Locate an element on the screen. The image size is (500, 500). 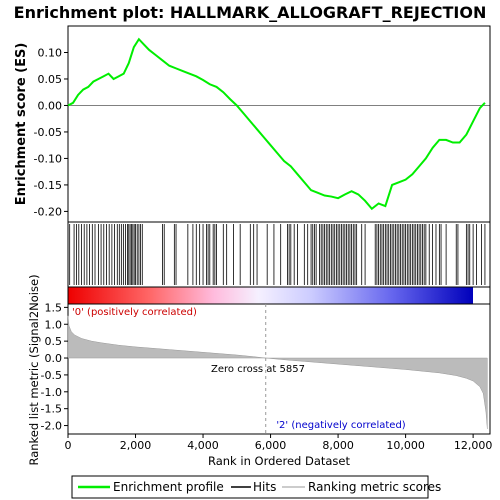
x-tick-label: 2,000 is located at coordinates (136, 445).